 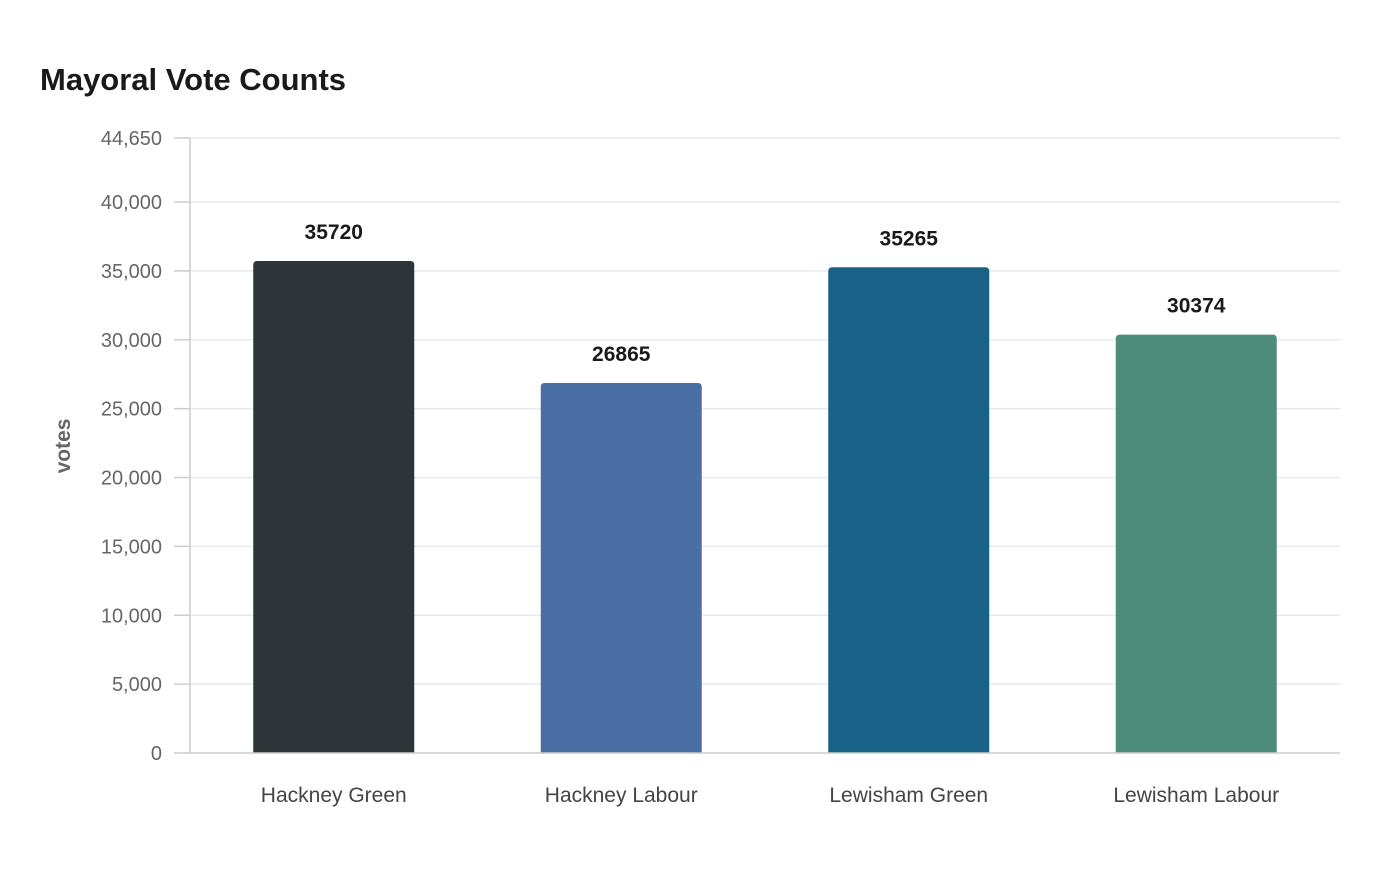 I want to click on bar-hackney-labour, so click(x=621, y=567).